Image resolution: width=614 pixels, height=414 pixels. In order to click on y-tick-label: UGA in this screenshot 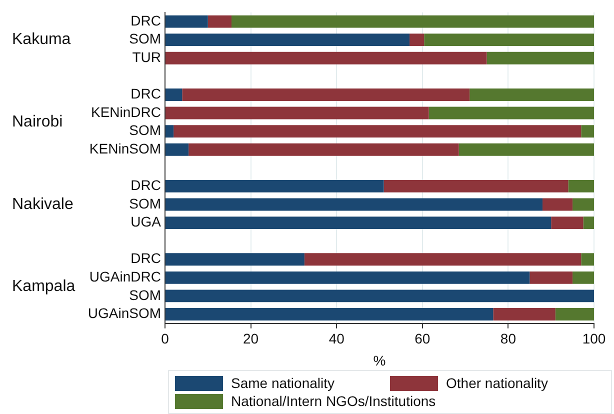, I will do `click(146, 222)`.